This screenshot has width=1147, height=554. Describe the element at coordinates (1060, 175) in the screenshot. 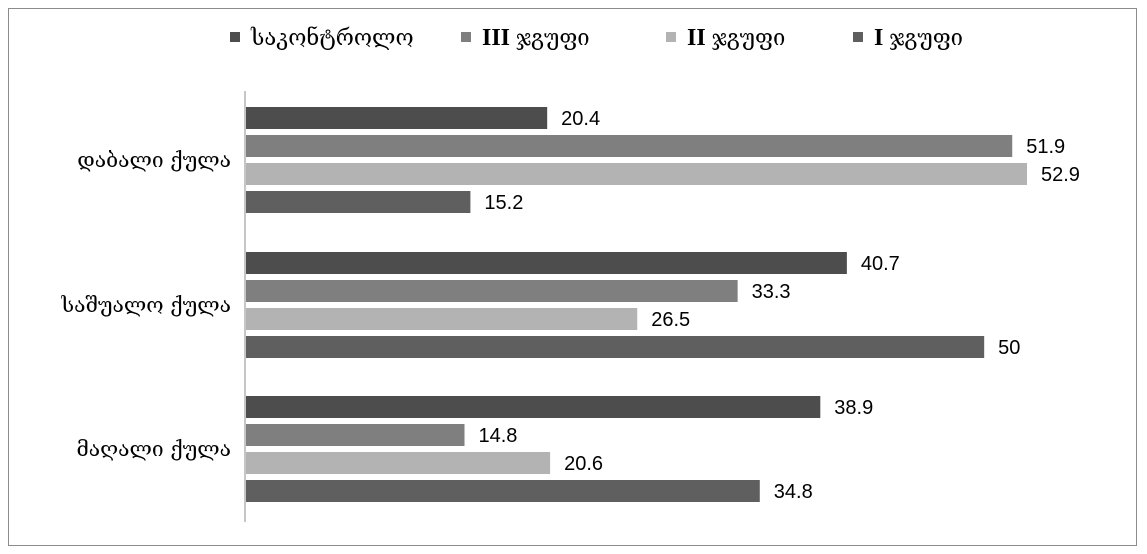

I see `data-label: 52.9` at that location.